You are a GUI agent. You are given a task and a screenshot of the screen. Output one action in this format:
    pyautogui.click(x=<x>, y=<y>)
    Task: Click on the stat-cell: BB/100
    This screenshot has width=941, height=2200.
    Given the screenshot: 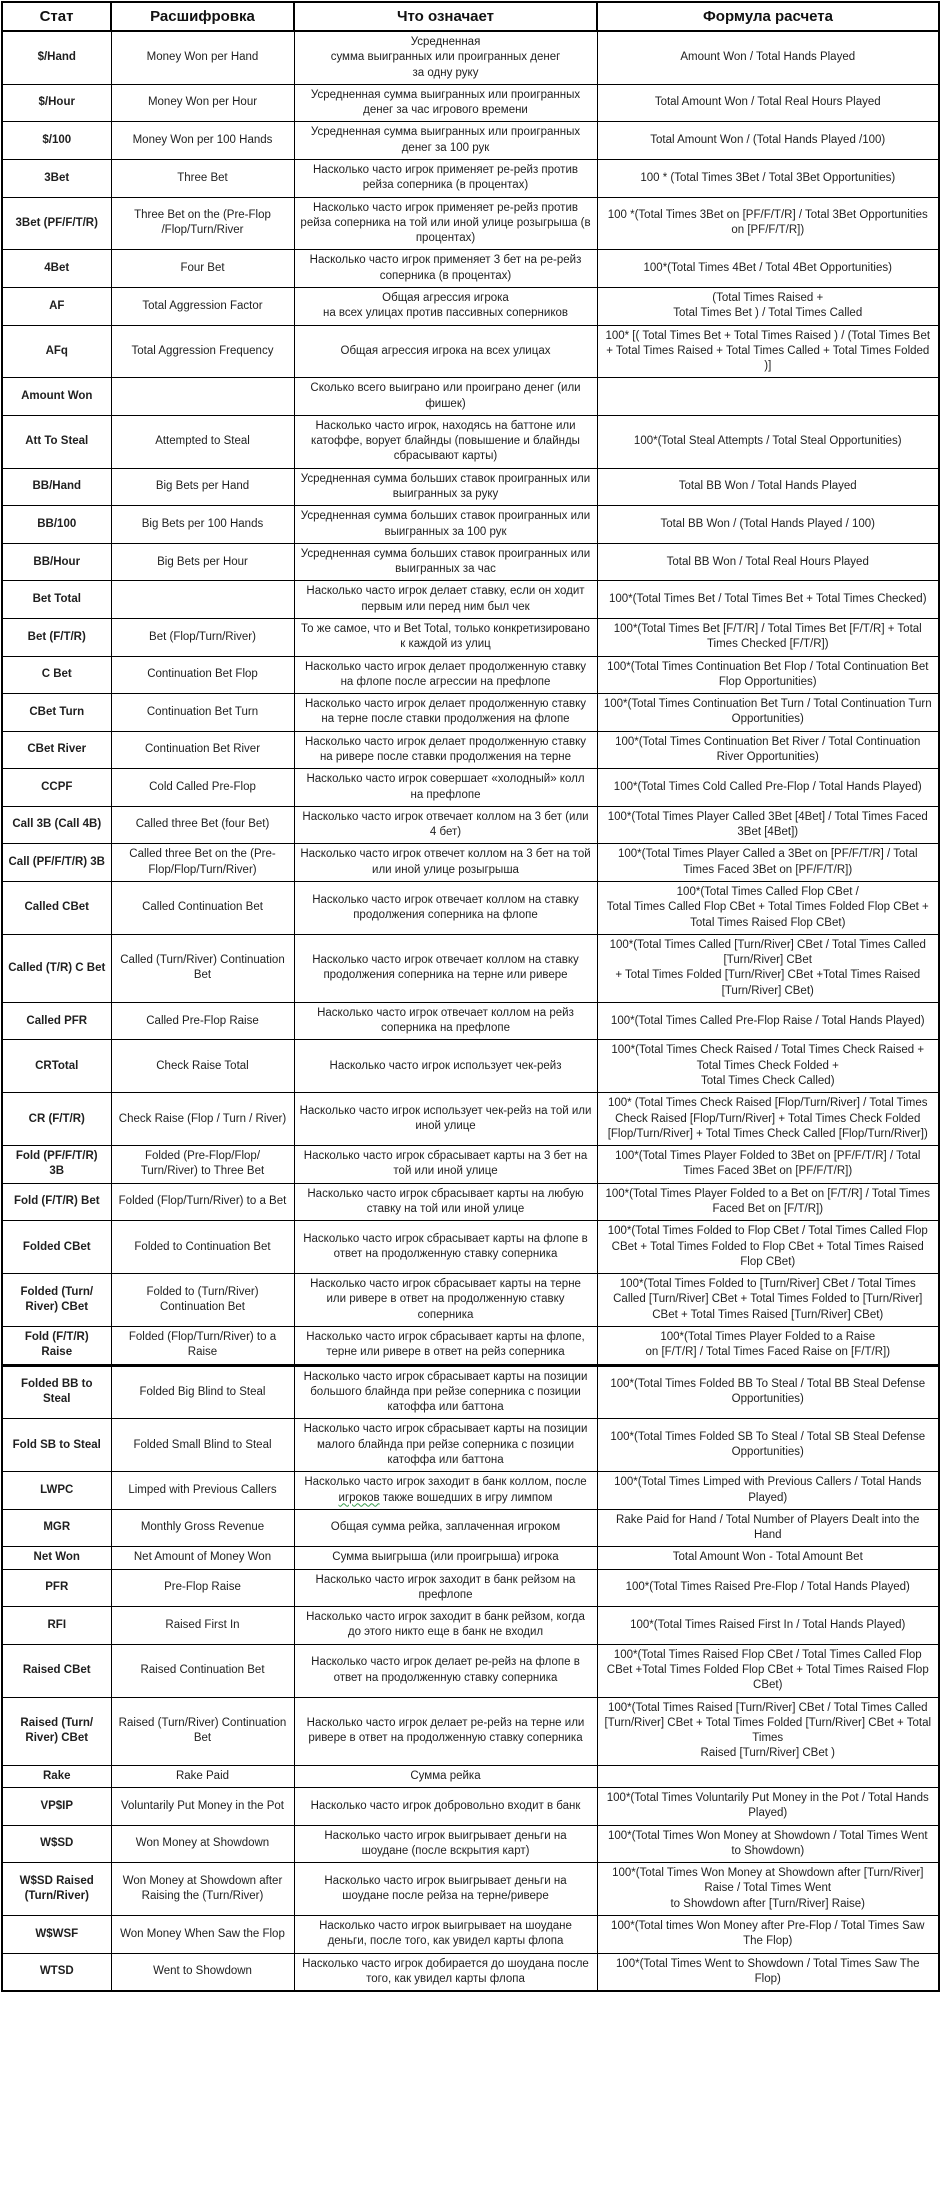 What is the action you would take?
    pyautogui.click(x=56, y=524)
    